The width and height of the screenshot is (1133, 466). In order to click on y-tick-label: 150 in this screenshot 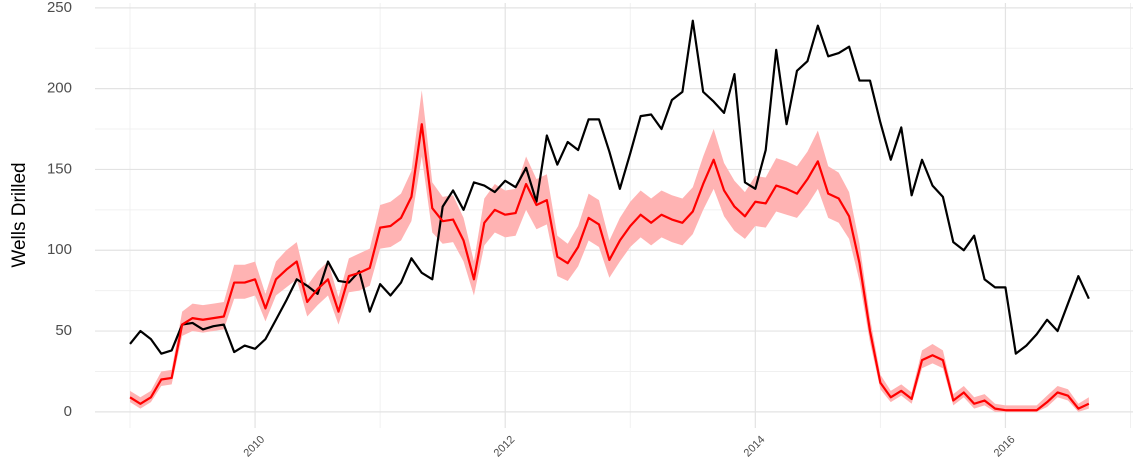, I will do `click(59, 168)`.